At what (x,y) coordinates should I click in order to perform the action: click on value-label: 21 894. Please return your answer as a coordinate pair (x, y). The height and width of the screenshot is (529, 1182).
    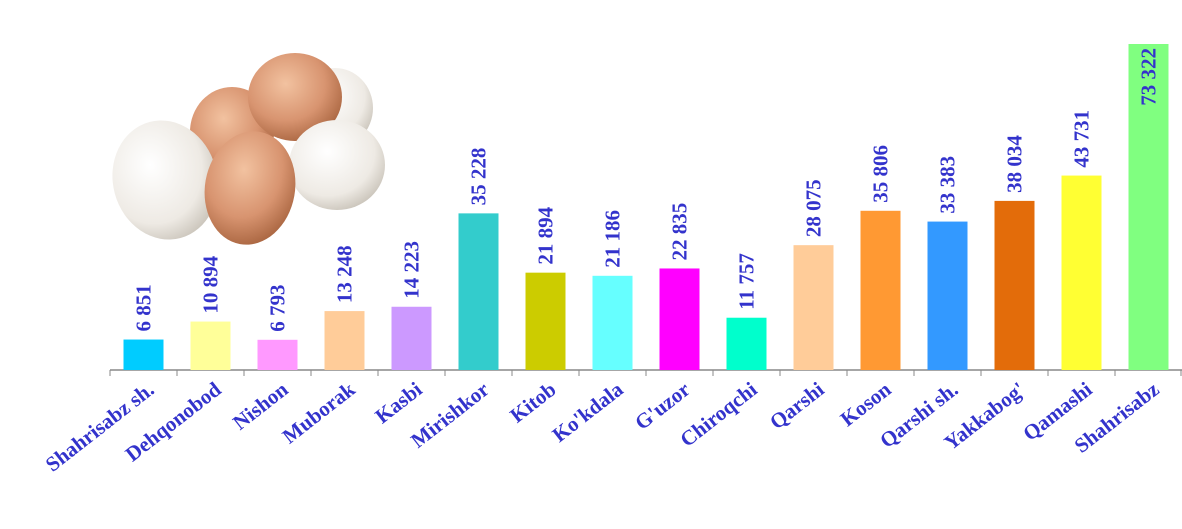
    Looking at the image, I should click on (546, 235).